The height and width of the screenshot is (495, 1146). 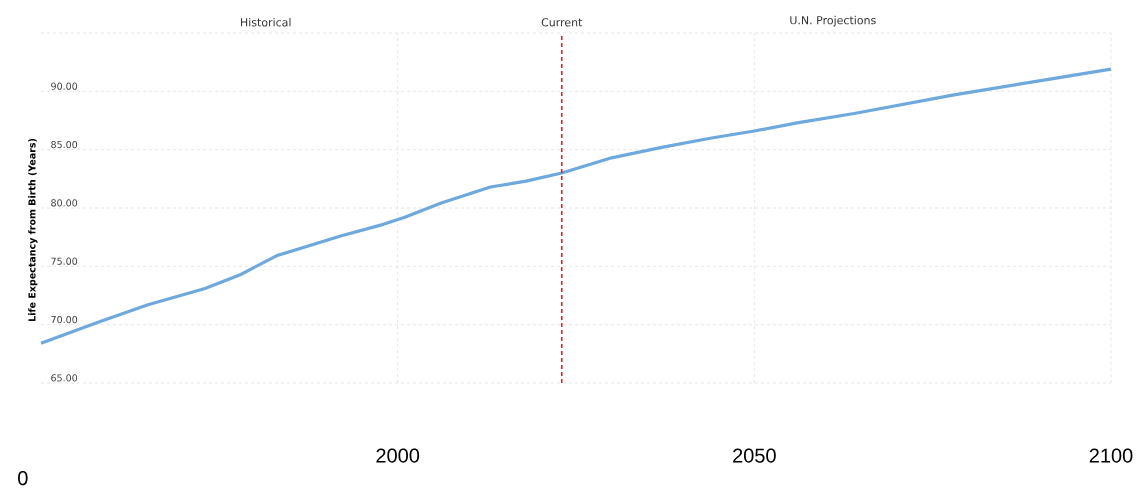 What do you see at coordinates (33, 229) in the screenshot?
I see `y-axis-title: Life Expectancy from Birth (Years)` at bounding box center [33, 229].